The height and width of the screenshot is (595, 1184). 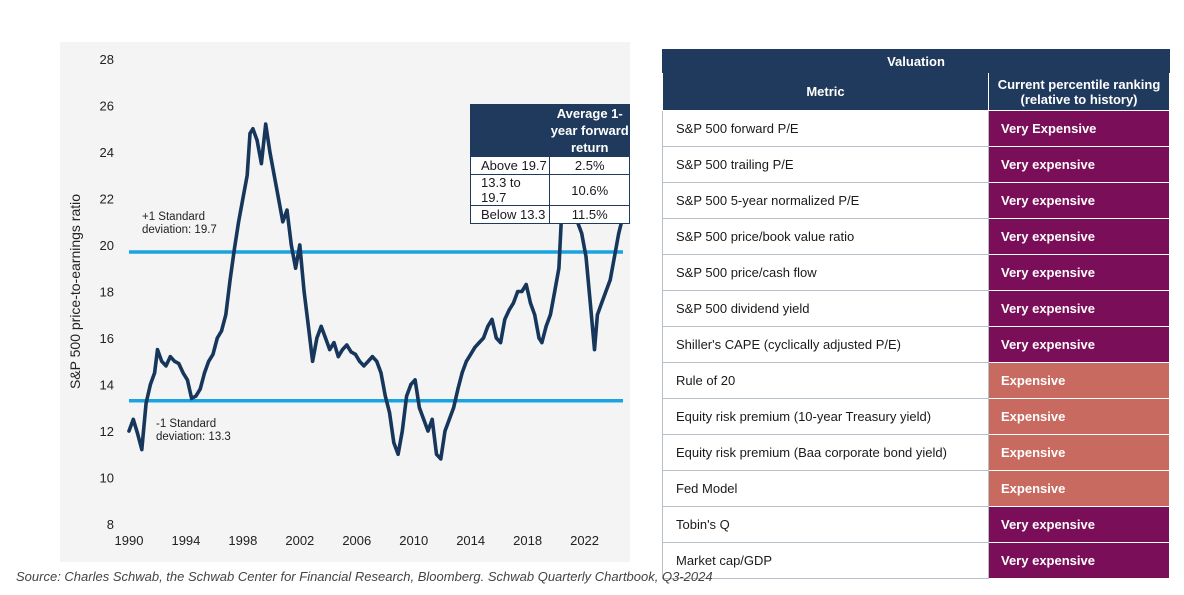 I want to click on y-tick-label: 8, so click(x=110, y=524).